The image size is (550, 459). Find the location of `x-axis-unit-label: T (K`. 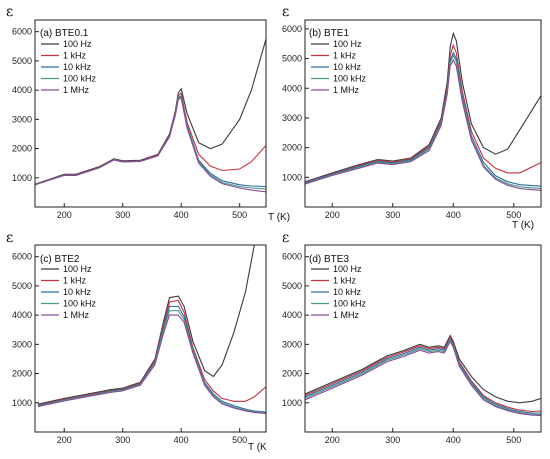

x-axis-unit-label: T (K is located at coordinates (257, 447).